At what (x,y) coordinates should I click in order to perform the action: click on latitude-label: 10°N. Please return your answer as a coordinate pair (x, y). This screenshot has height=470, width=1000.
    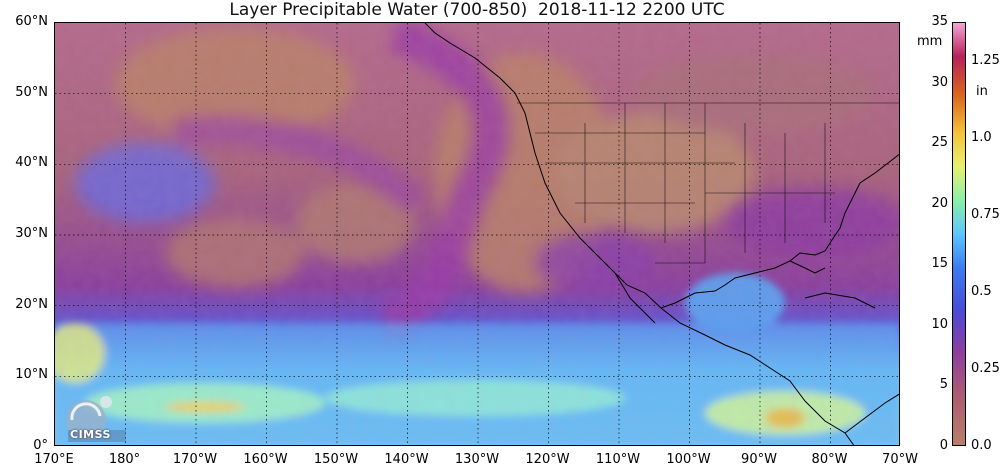
    Looking at the image, I should click on (31, 375).